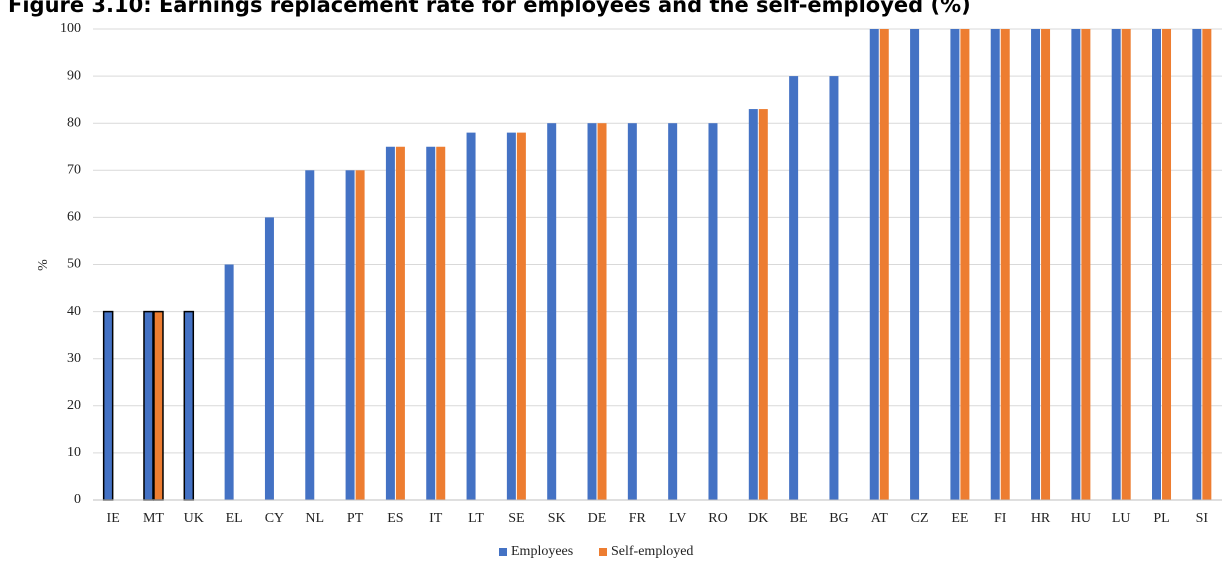  I want to click on x-tick-label: DK, so click(758, 518).